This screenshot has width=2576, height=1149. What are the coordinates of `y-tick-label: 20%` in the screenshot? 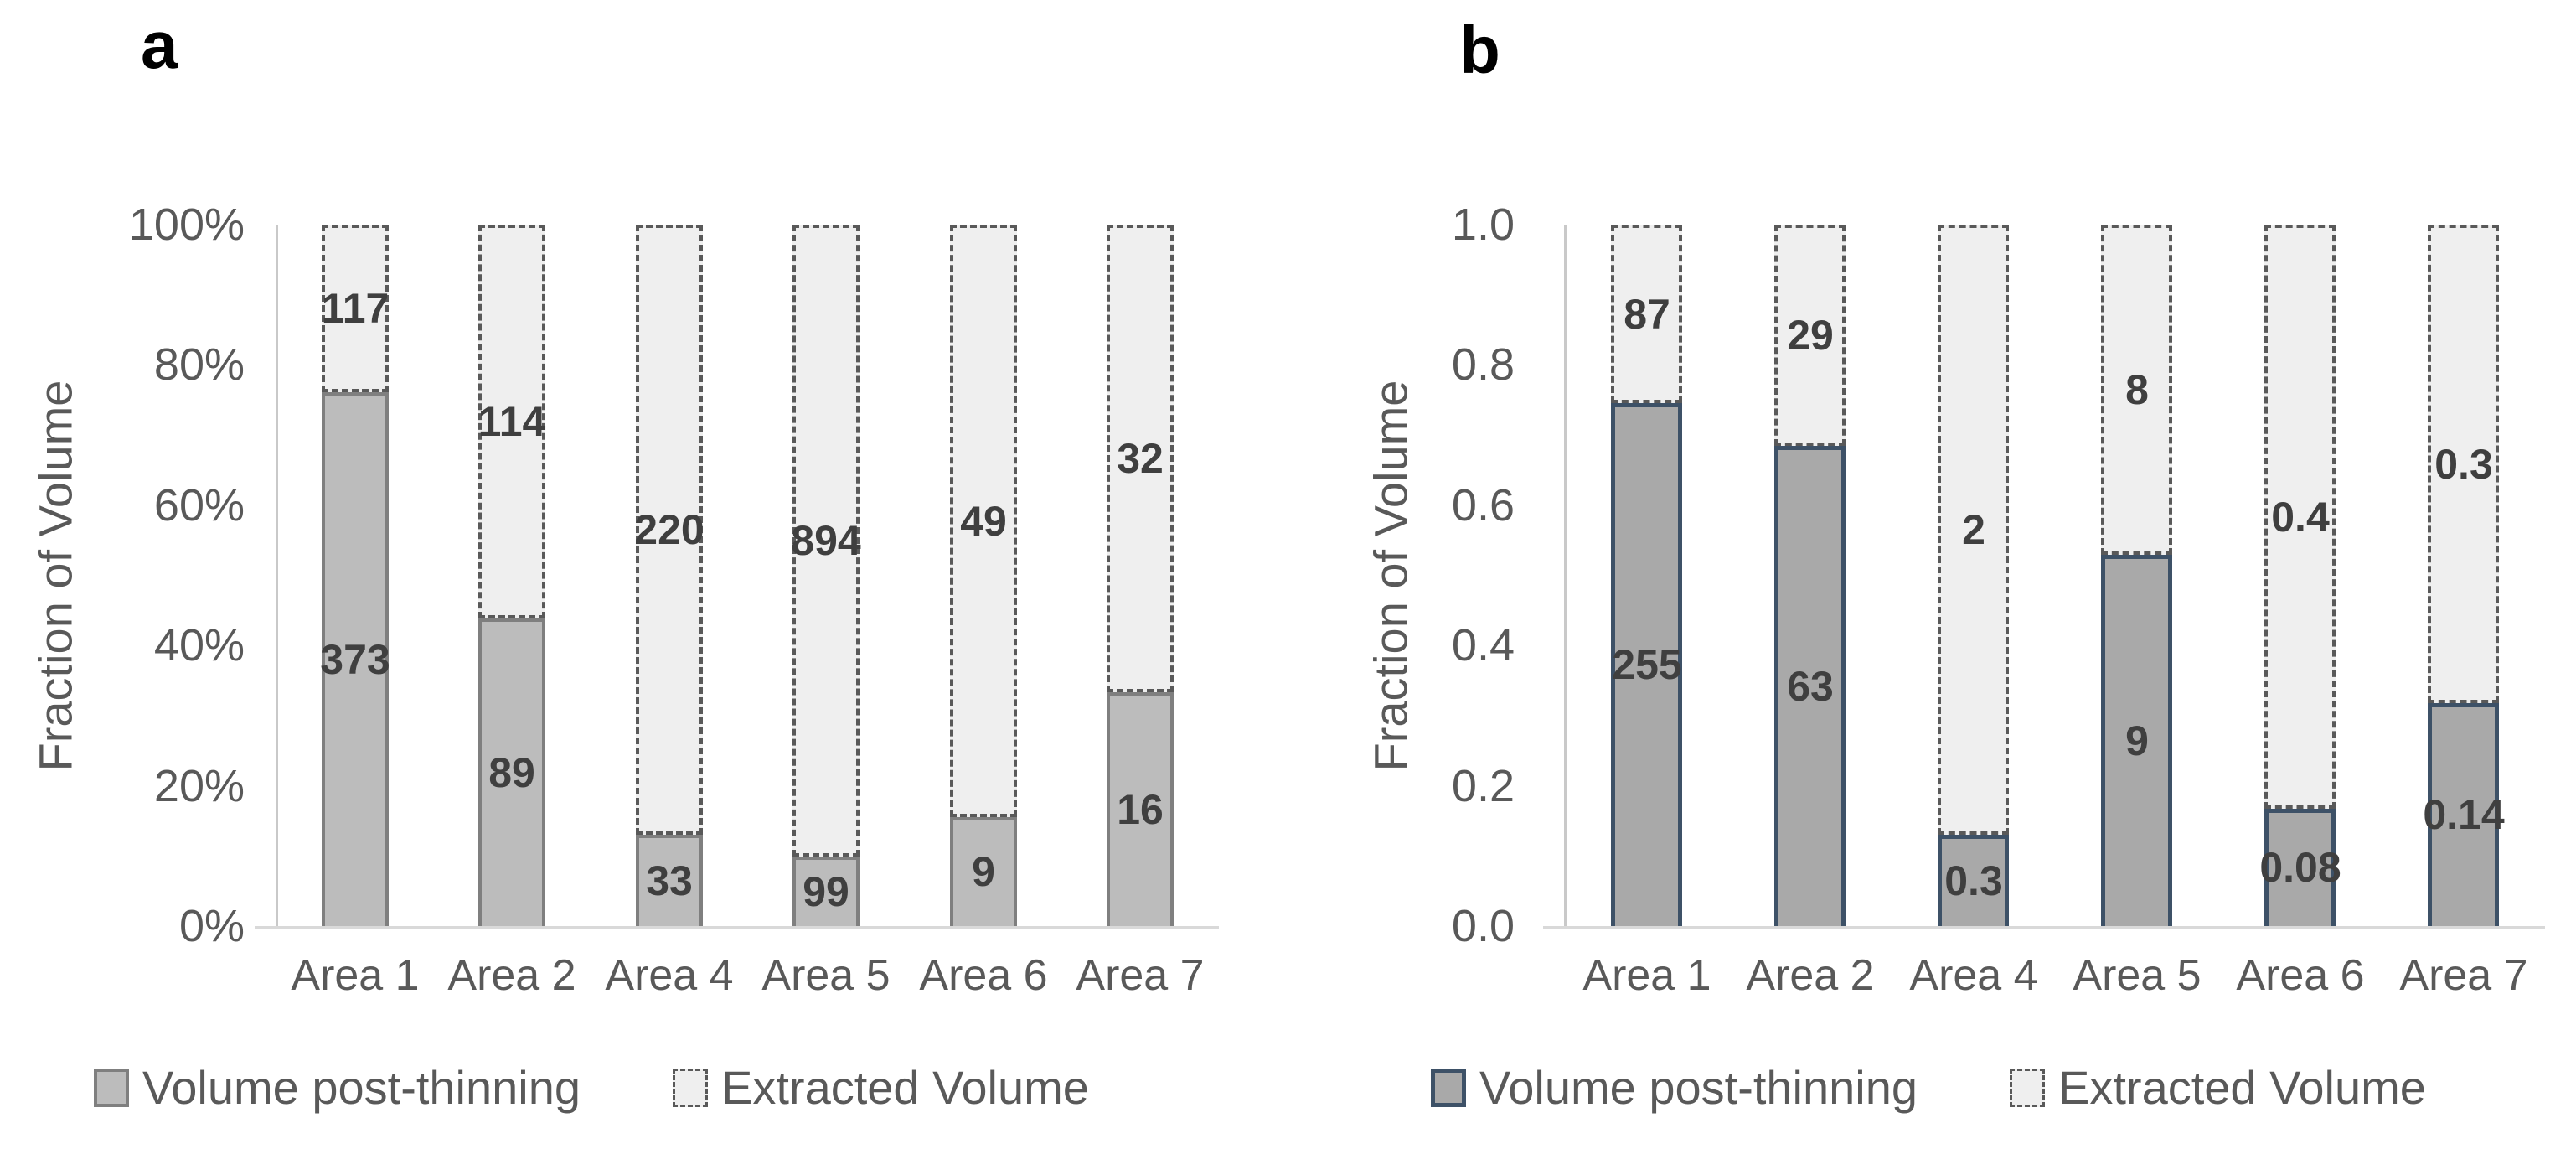 It's located at (199, 786).